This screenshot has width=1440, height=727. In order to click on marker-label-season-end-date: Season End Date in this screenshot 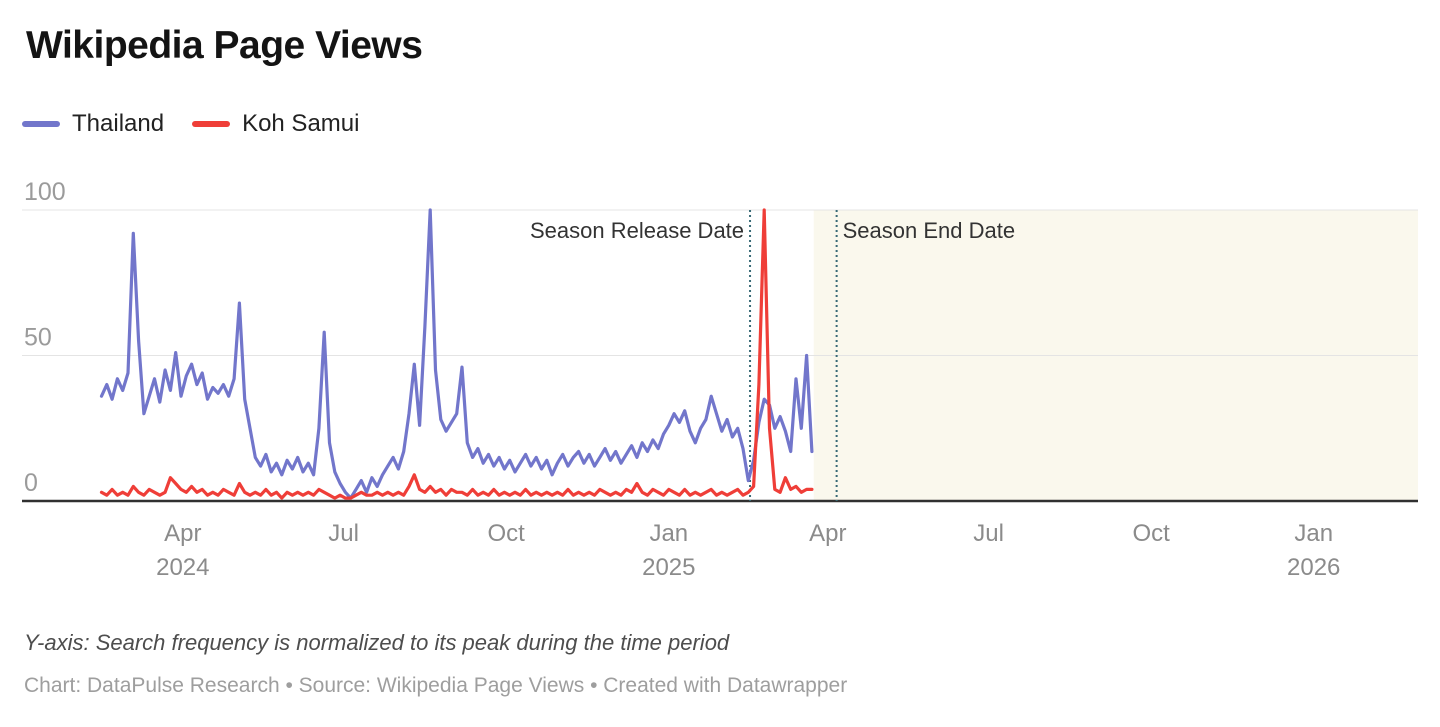, I will do `click(929, 230)`.